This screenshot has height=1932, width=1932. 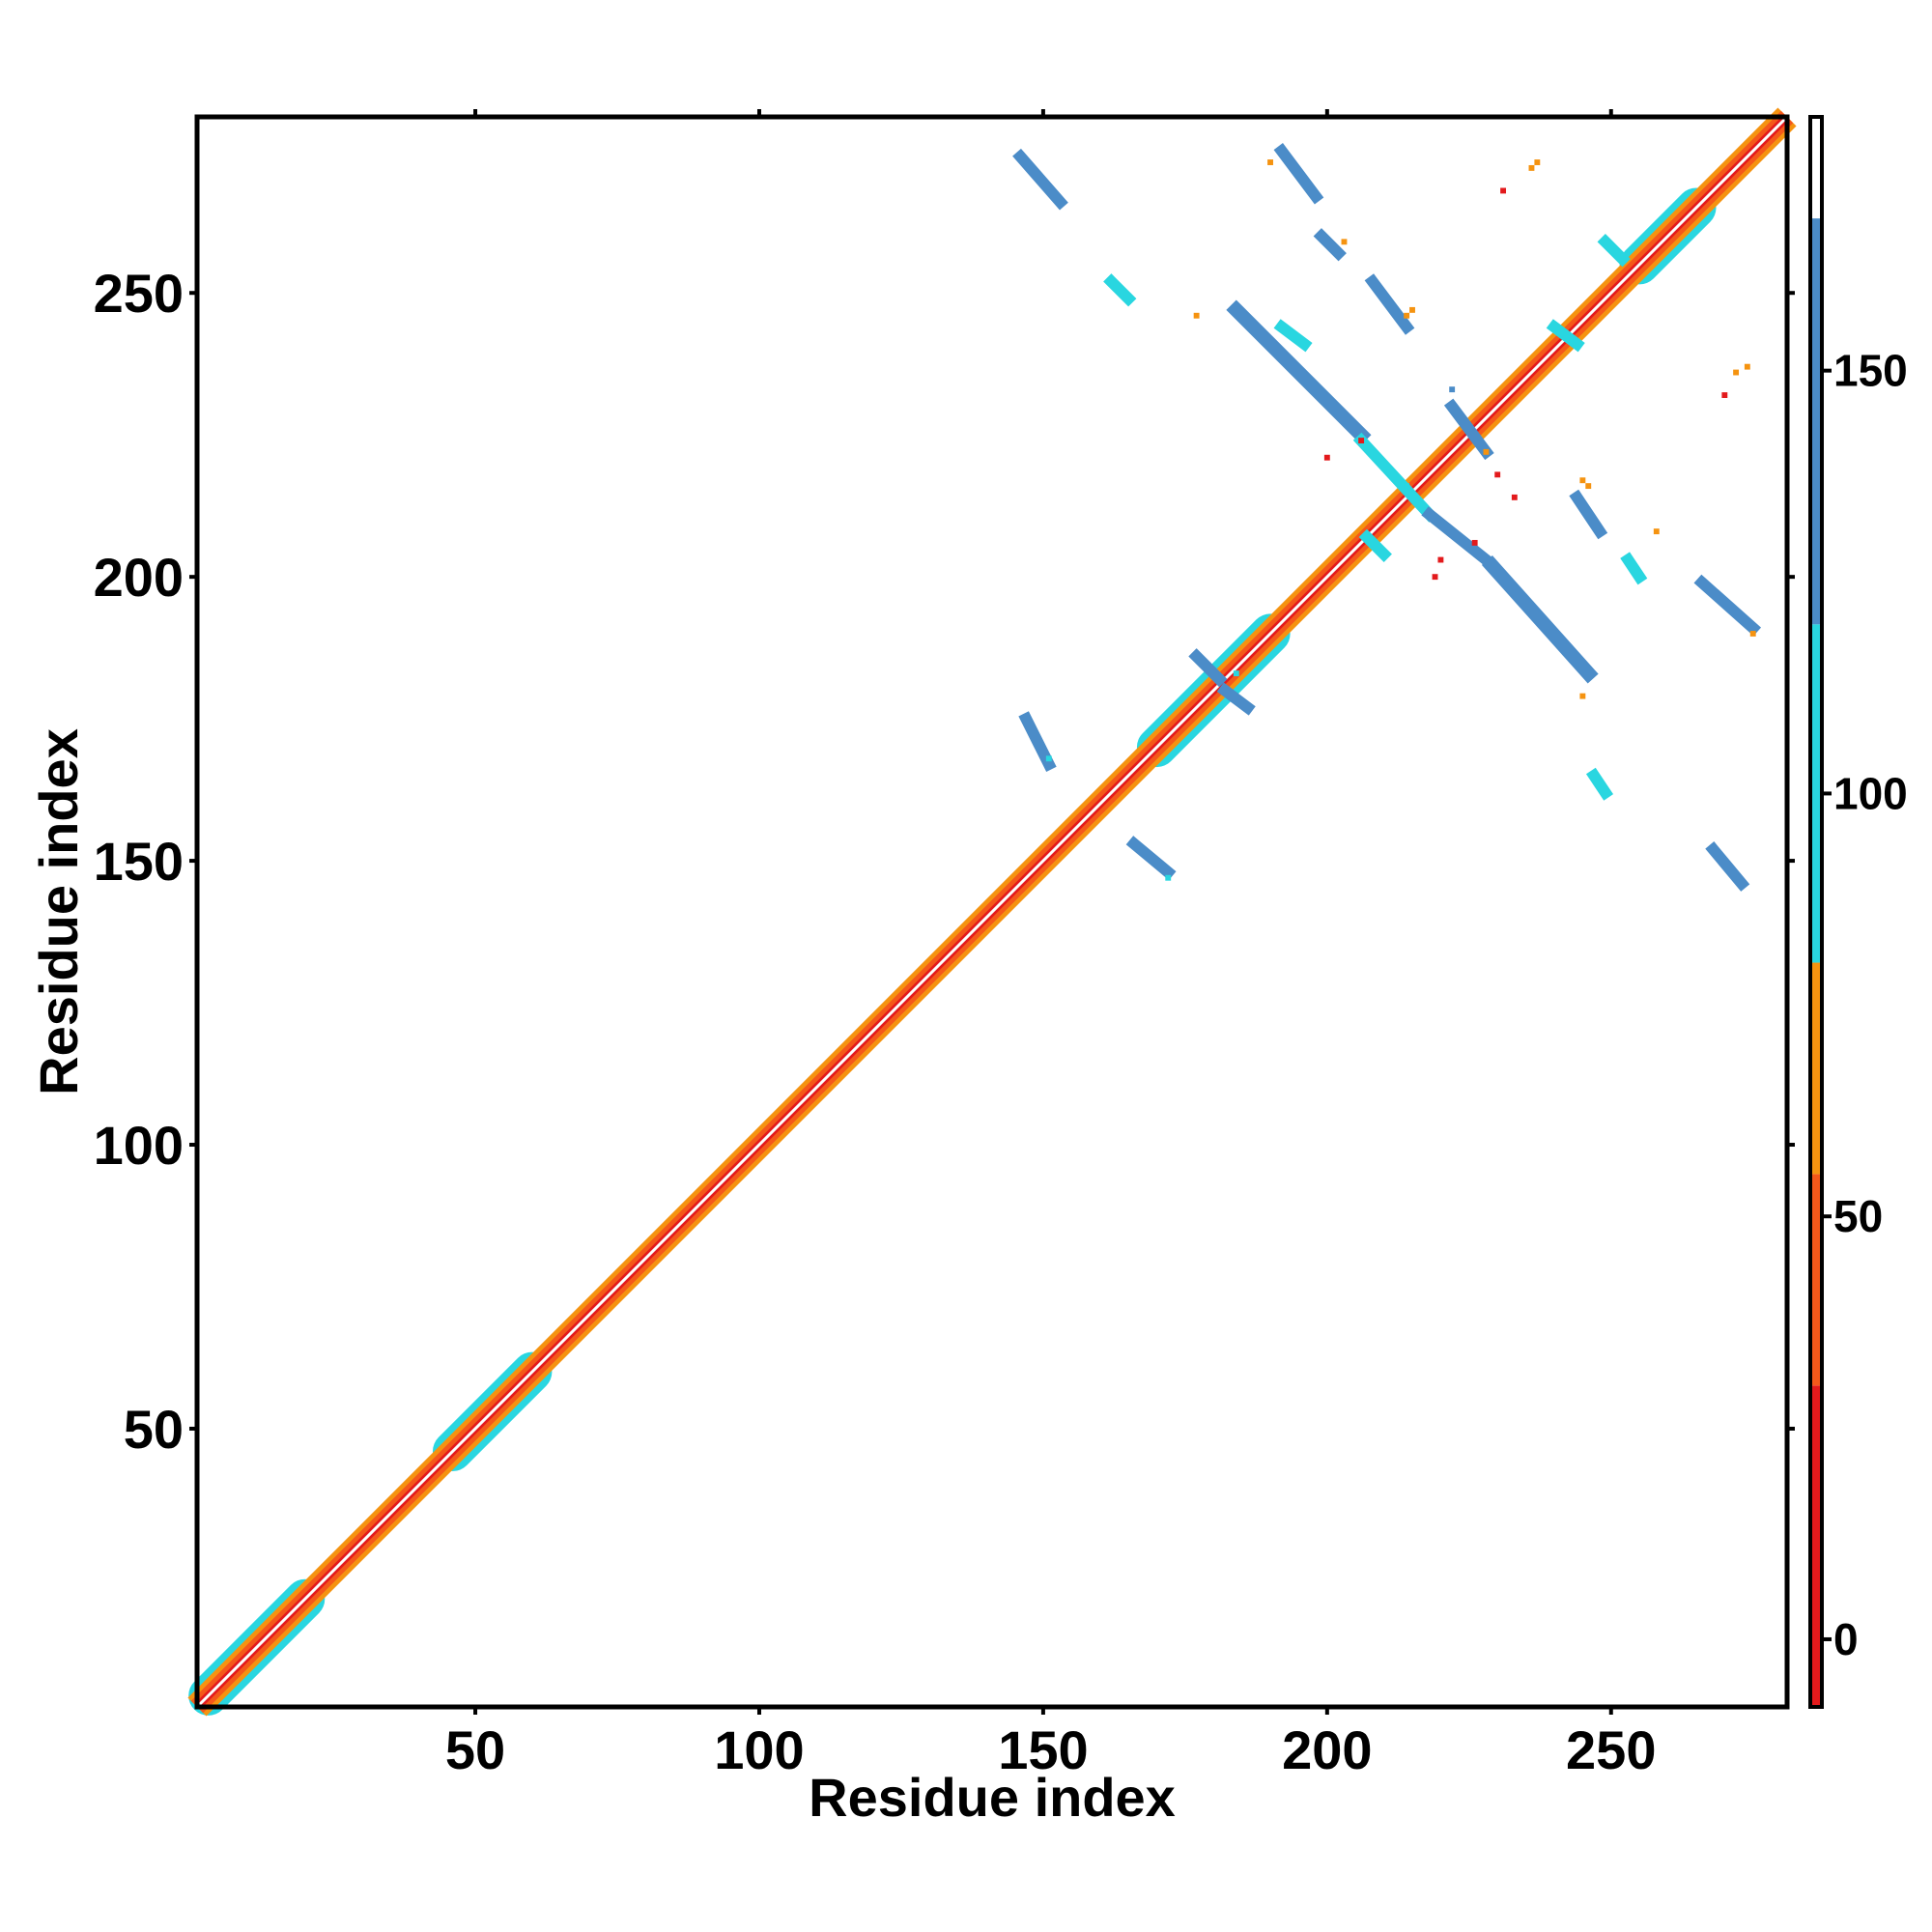 I want to click on y-tick-label: 200, so click(x=139, y=577).